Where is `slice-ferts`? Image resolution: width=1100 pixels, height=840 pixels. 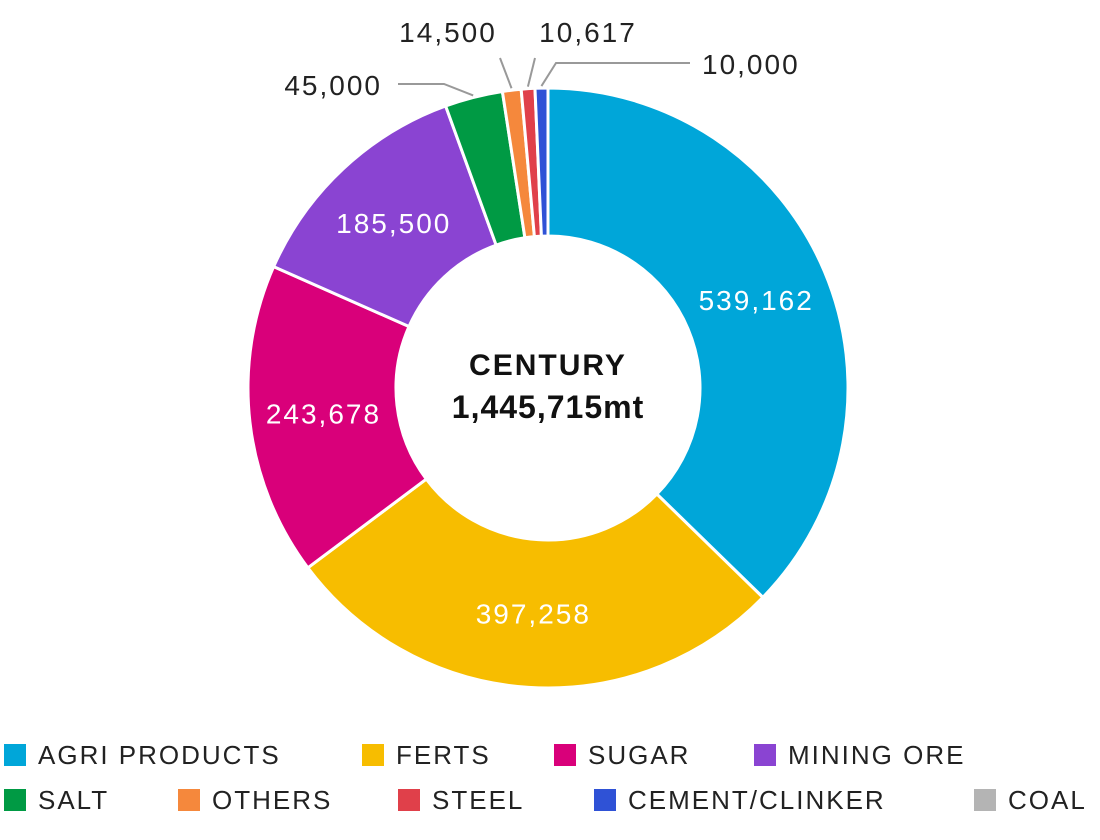
slice-ferts is located at coordinates (535, 583).